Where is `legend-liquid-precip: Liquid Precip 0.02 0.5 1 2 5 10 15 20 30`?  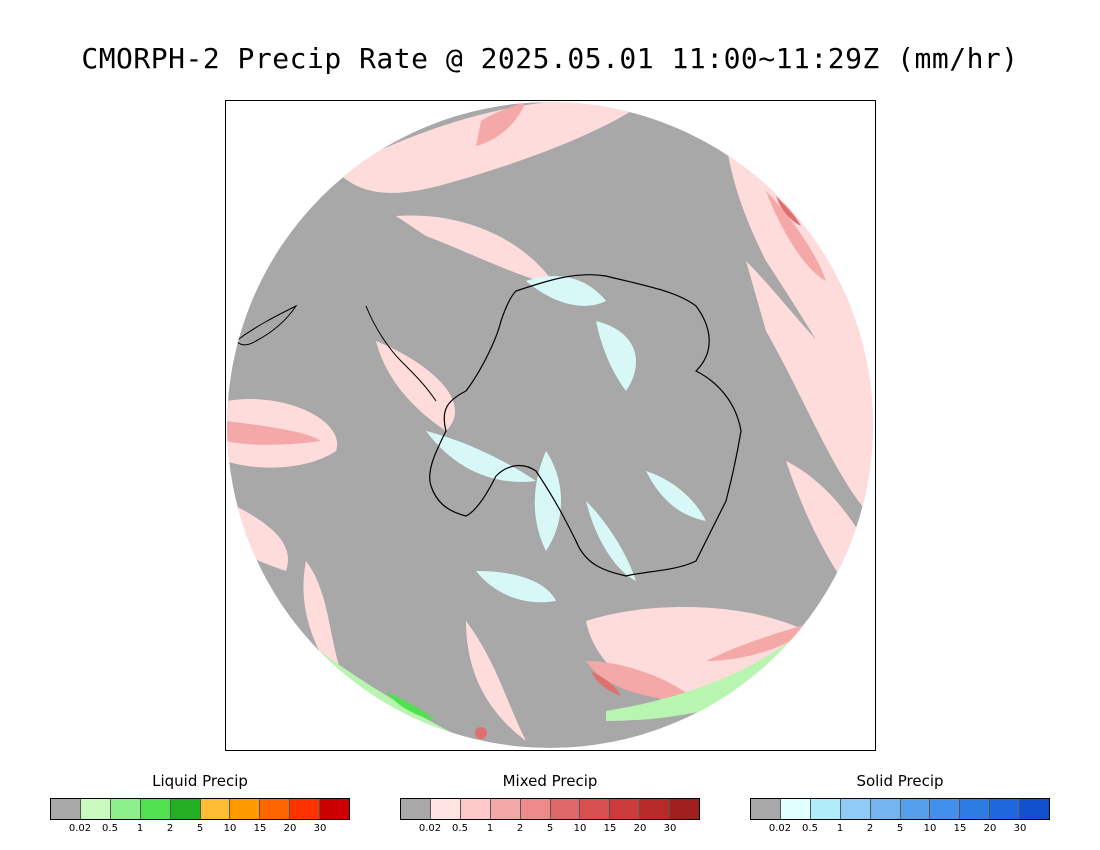
legend-liquid-precip: Liquid Precip 0.02 0.5 1 2 5 10 15 20 30 is located at coordinates (200, 803).